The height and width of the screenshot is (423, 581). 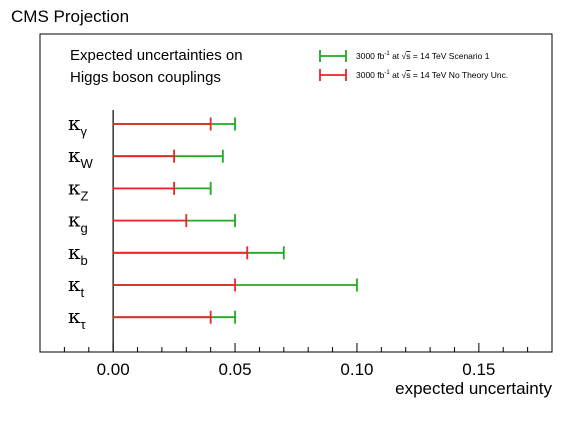 I want to click on category-label: κt, so click(x=76, y=286).